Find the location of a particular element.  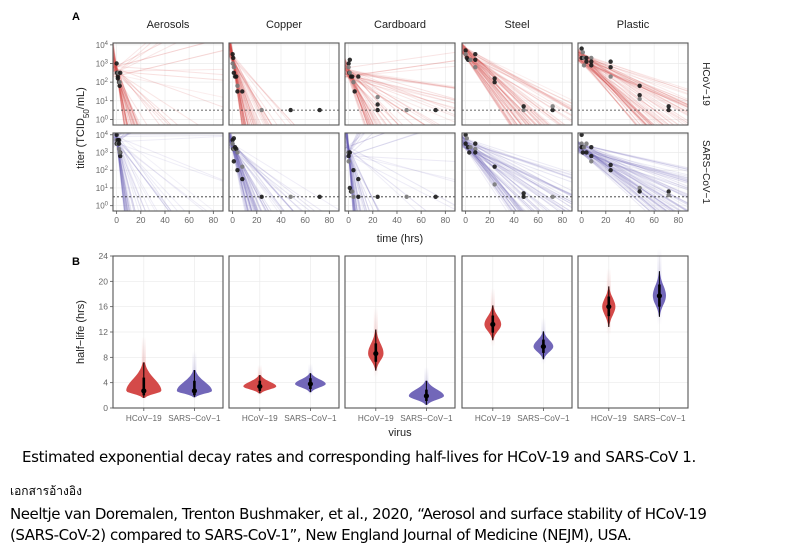

reference-heading: เอกสารอ้างอิง is located at coordinates (46, 491).